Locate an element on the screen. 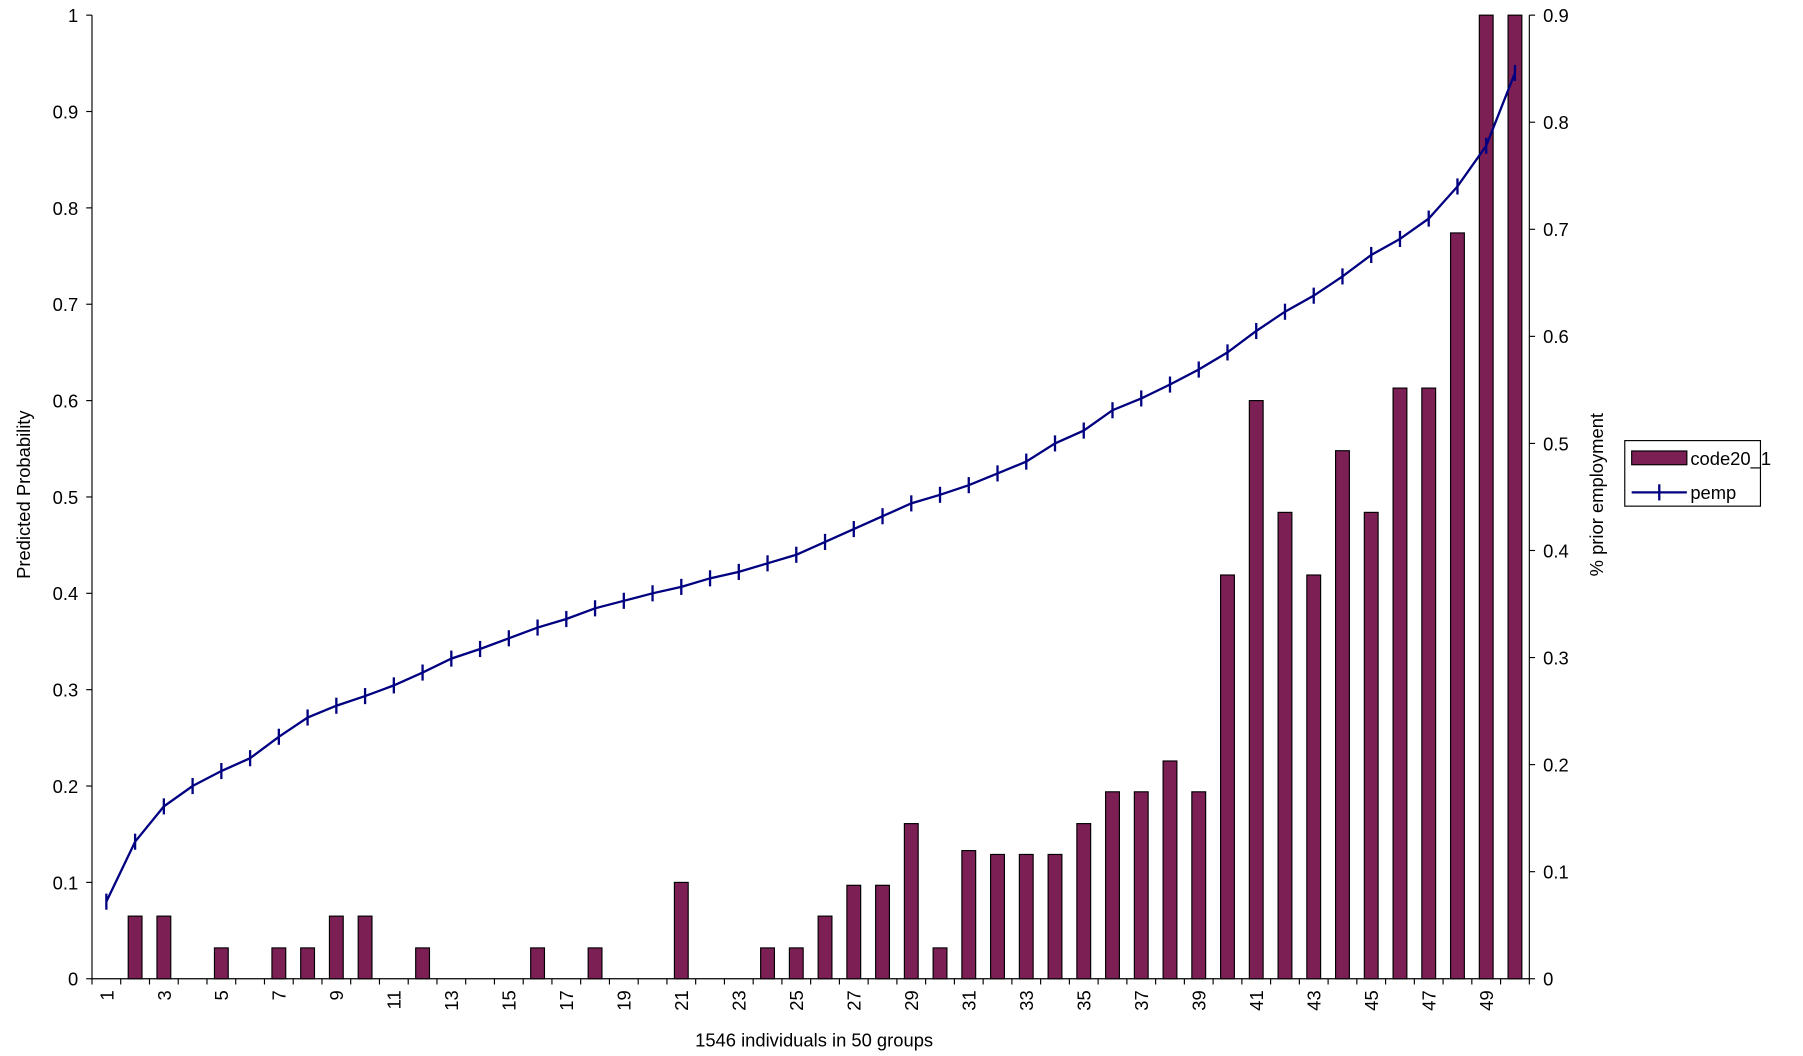 Image resolution: width=1803 pixels, height=1056 pixels. x-tick-label: 43 is located at coordinates (1314, 1000).